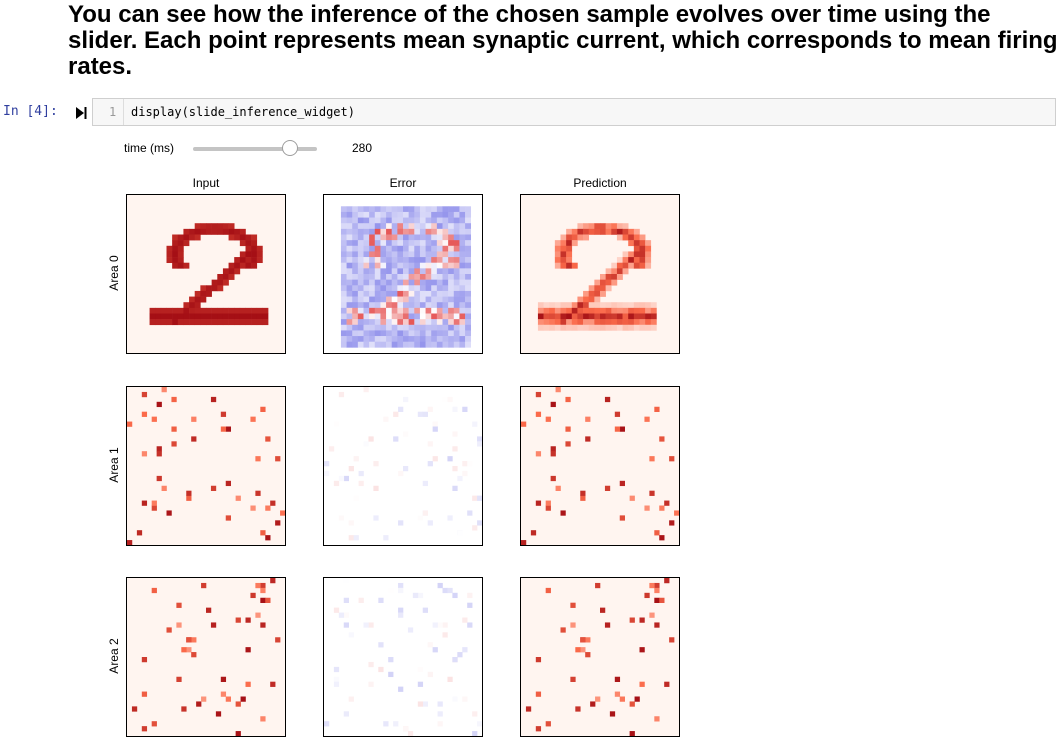  What do you see at coordinates (243, 112) in the screenshot?
I see `code-line: display(slide_inference_widget)` at bounding box center [243, 112].